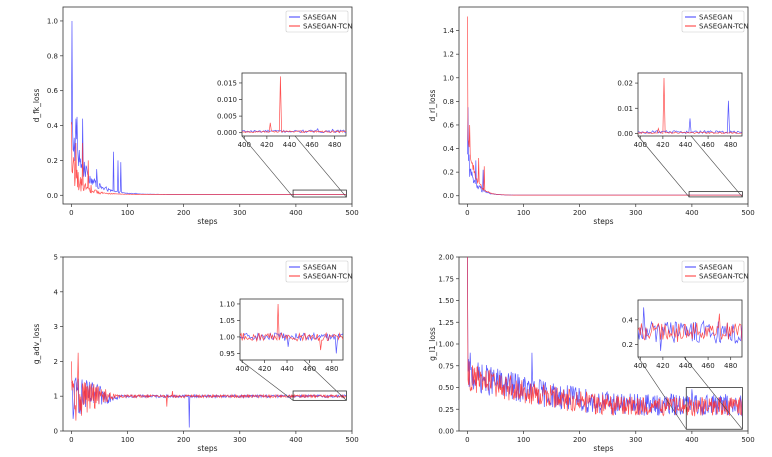 This screenshot has height=457, width=772. Describe the element at coordinates (747, 213) in the screenshot. I see `d_rl-xtick-label: 500` at that location.